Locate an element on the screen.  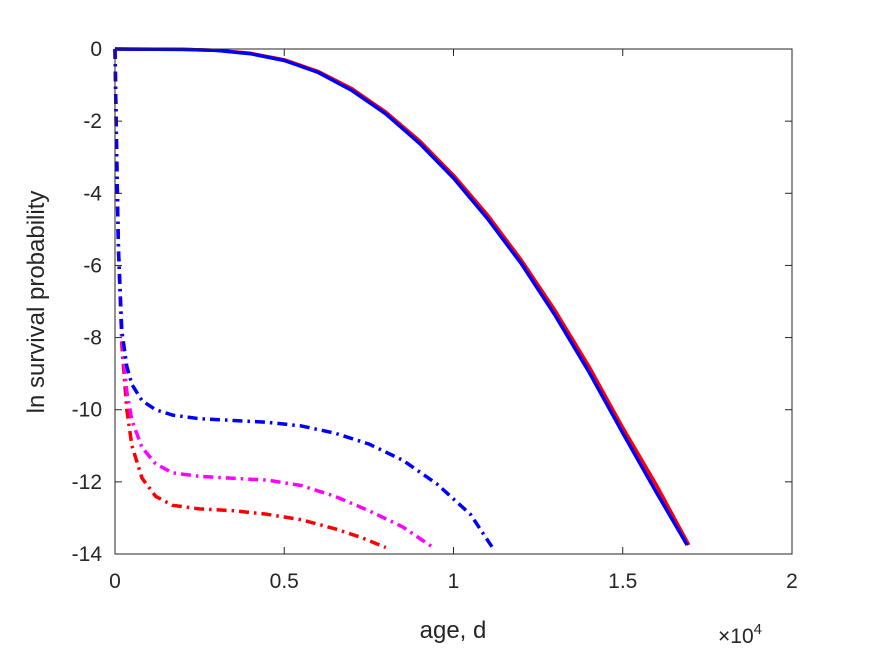
y-tick-label: -4 is located at coordinates (92, 193).